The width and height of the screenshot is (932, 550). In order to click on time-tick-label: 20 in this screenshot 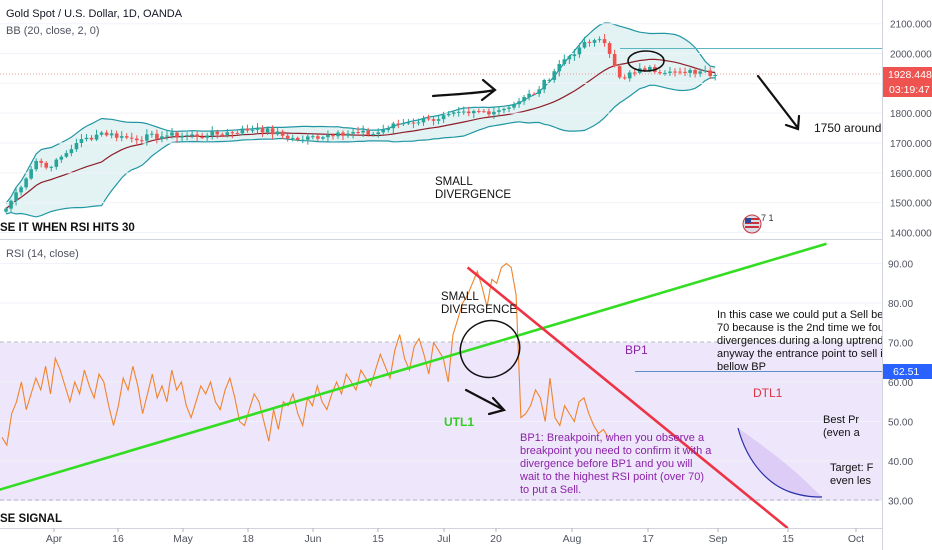, I will do `click(496, 539)`.